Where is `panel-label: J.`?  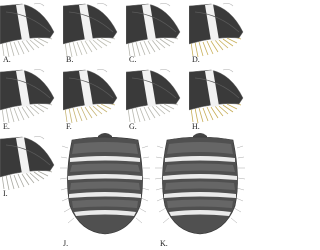 panel-label: J. is located at coordinates (65, 243).